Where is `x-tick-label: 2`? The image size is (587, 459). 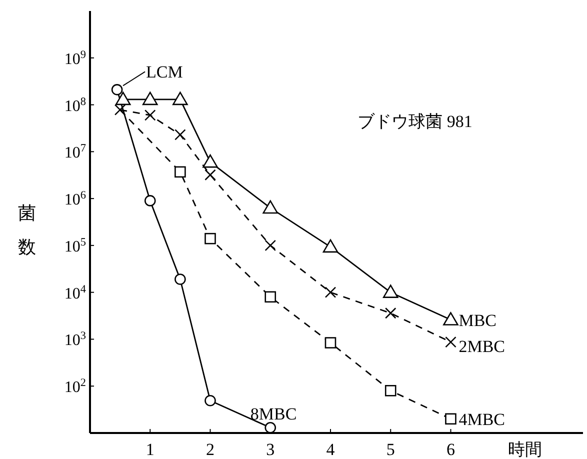
x-tick-label: 2 is located at coordinates (210, 449).